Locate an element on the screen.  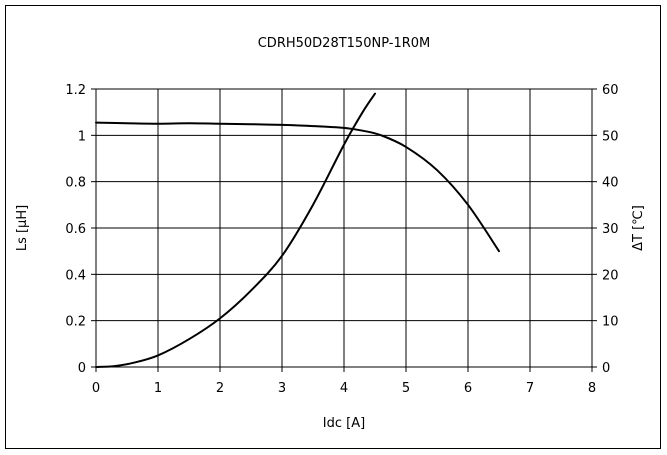
y-right-tick-label: 50 is located at coordinates (610, 136).